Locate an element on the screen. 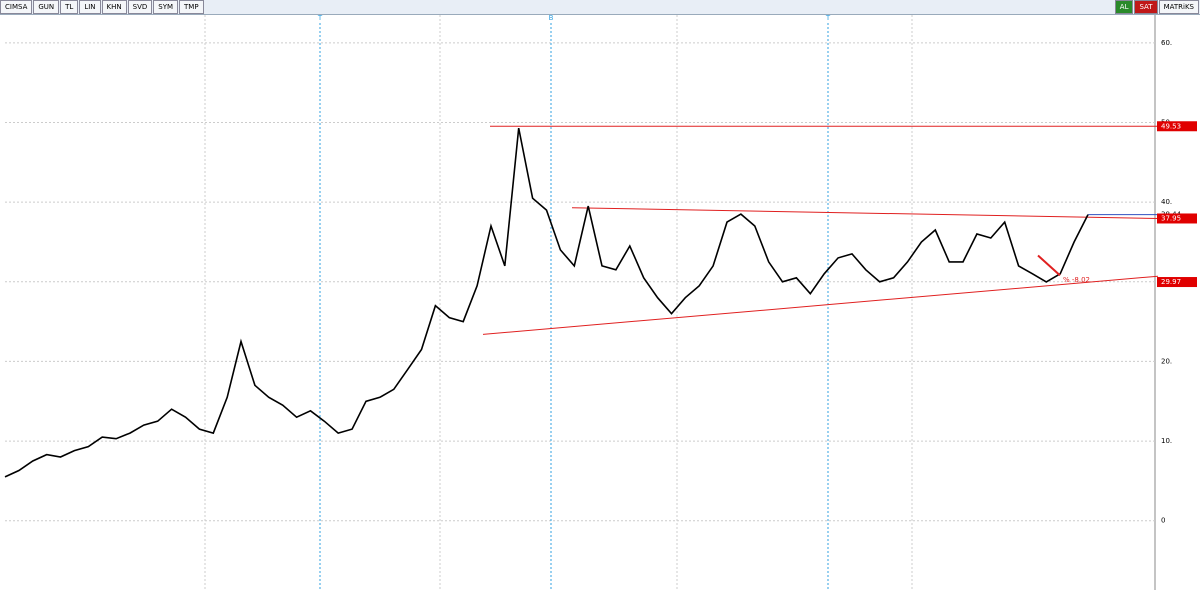  y-tick-label: 40. is located at coordinates (1166, 202).